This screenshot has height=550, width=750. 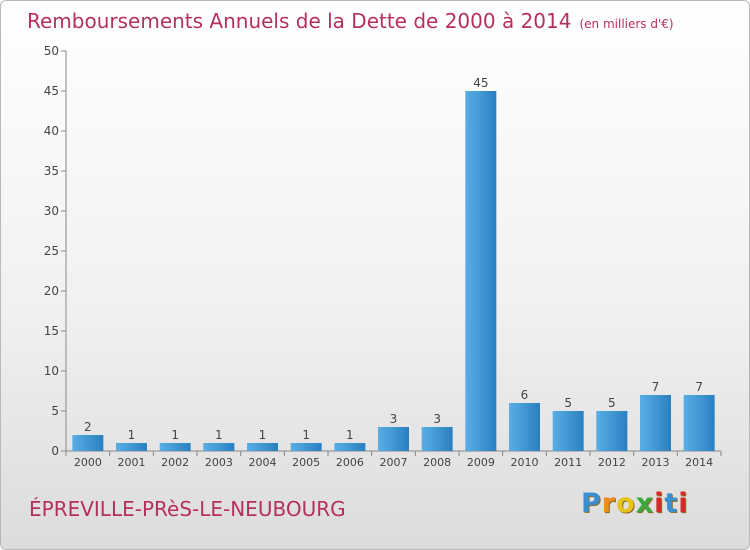 What do you see at coordinates (656, 462) in the screenshot?
I see `x-tick-label: 2013` at bounding box center [656, 462].